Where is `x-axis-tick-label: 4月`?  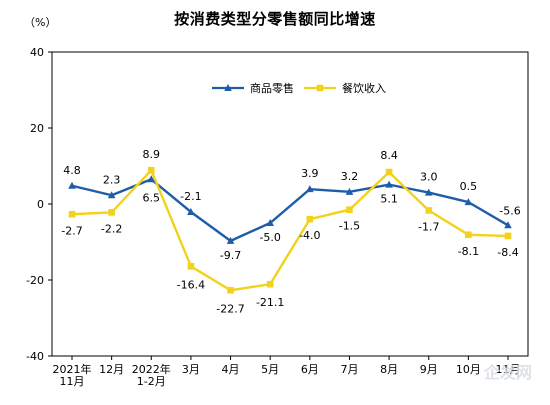
x-axis-tick-label: 4月 is located at coordinates (231, 369).